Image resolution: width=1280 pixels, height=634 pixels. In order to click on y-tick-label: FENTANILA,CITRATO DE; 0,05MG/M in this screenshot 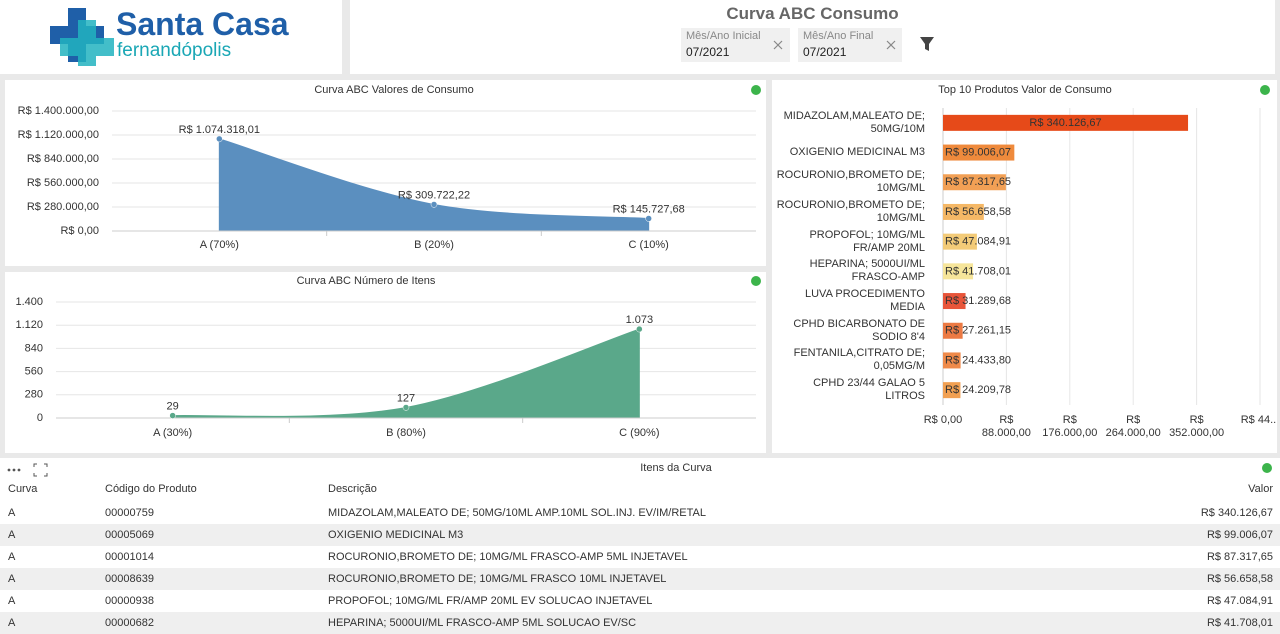, I will do `click(859, 360)`.